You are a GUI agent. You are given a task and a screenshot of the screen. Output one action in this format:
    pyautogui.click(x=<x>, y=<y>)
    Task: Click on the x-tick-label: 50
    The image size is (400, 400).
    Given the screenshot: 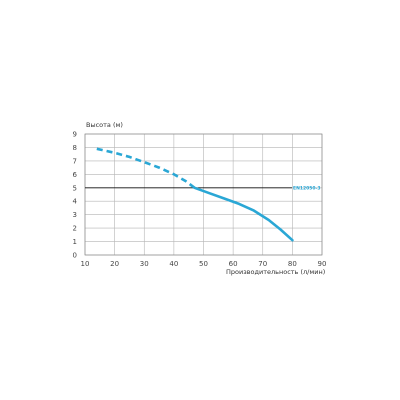 What is the action you would take?
    pyautogui.click(x=203, y=264)
    